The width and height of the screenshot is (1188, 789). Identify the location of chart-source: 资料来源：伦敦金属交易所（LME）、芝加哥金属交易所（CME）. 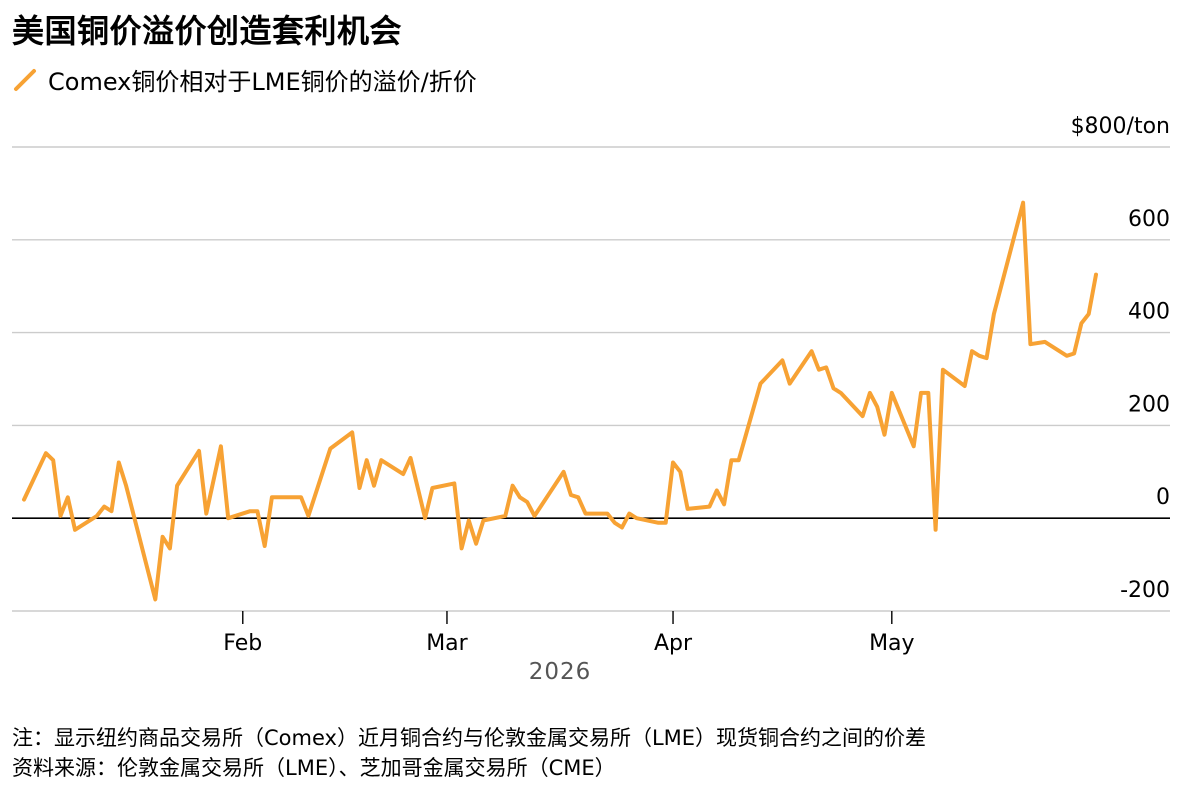
(314, 768).